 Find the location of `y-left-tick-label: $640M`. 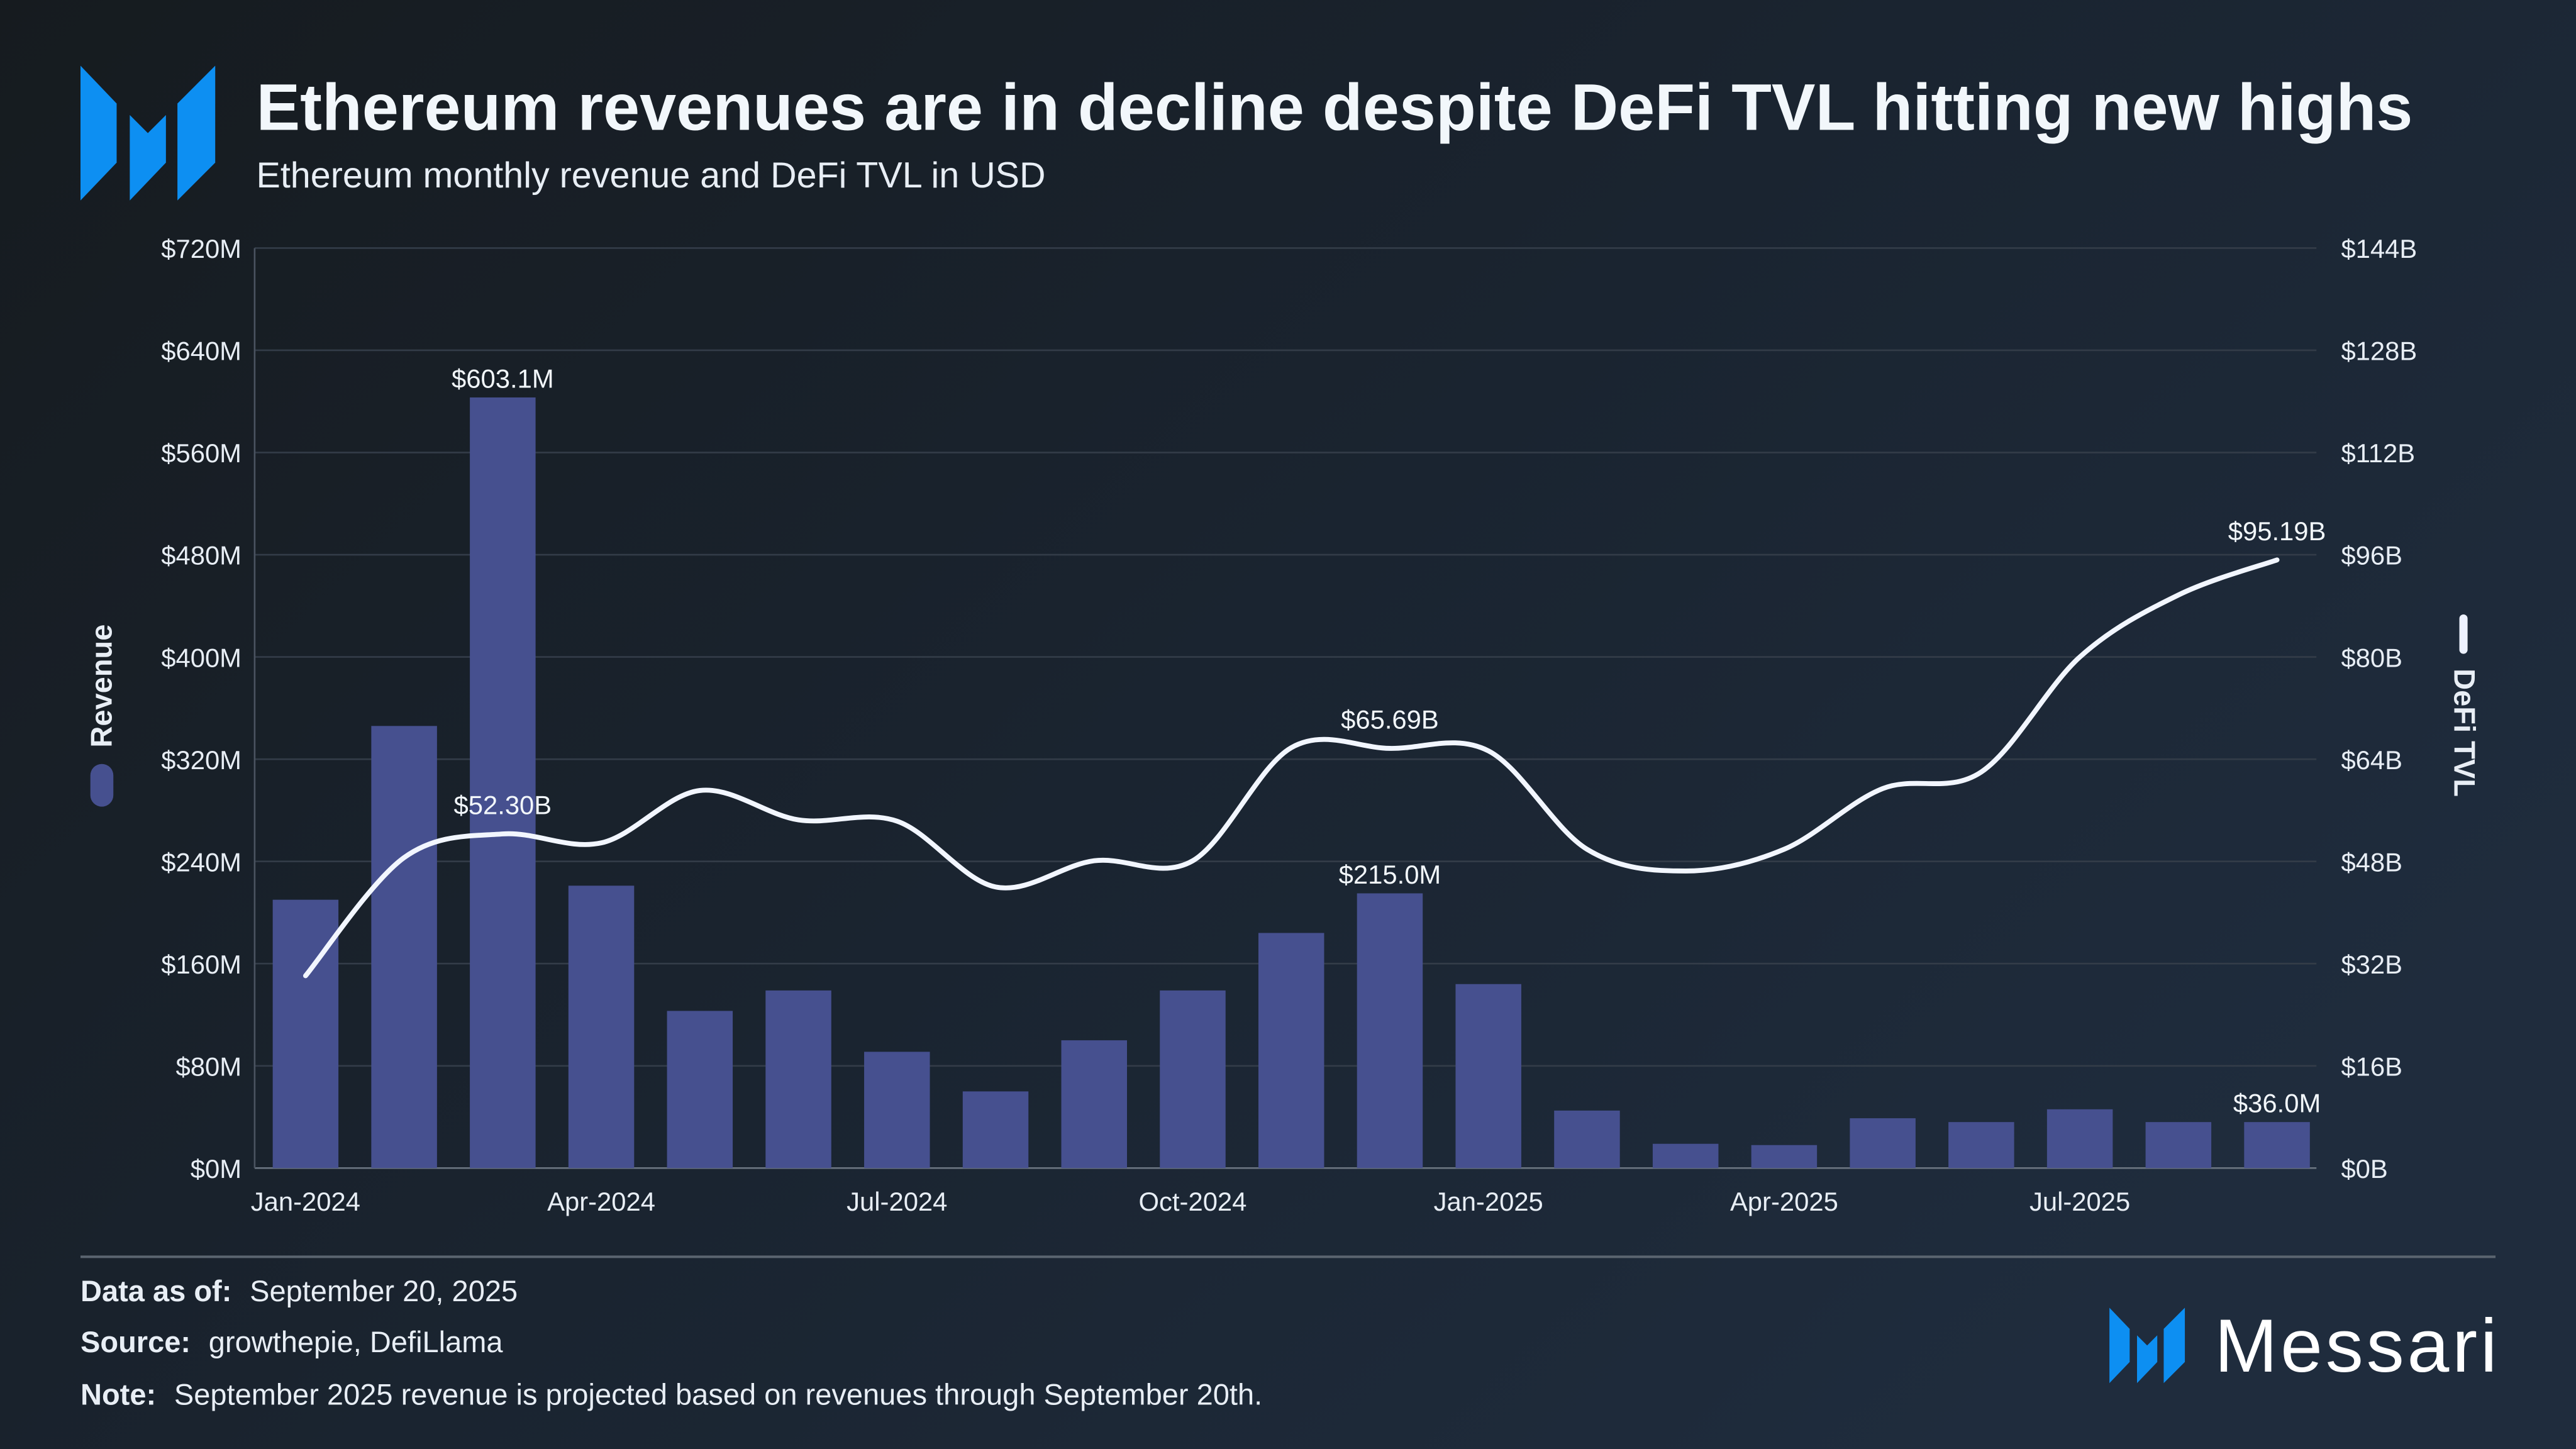

y-left-tick-label: $640M is located at coordinates (201, 351).